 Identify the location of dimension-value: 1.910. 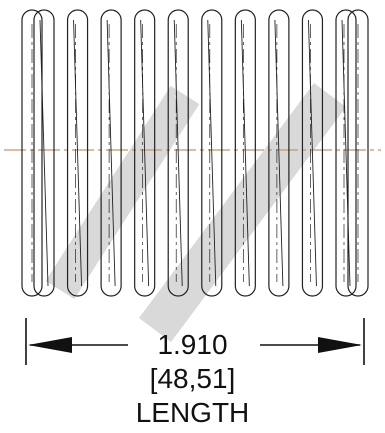
(192, 344).